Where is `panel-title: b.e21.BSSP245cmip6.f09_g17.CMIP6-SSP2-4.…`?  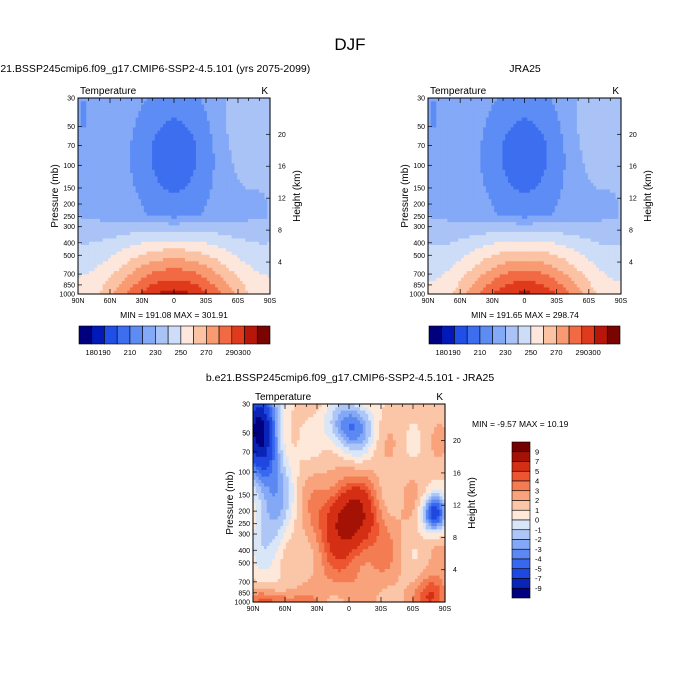
panel-title: b.e21.BSSP245cmip6.f09_g17.CMIP6-SSP2-4.… is located at coordinates (155, 69).